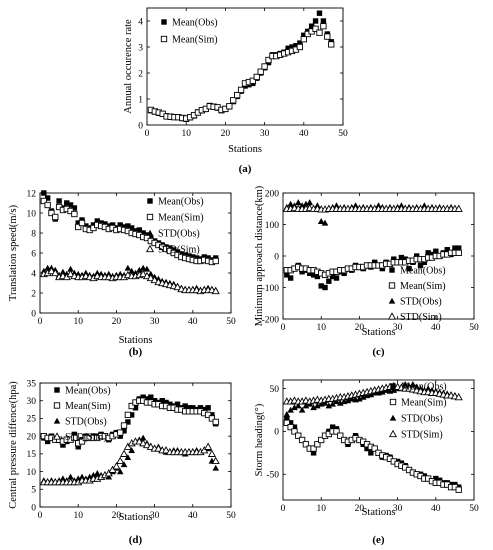  What do you see at coordinates (13, 445) in the screenshot?
I see `y-axis-label: Central pressure diffence(hpa)` at bounding box center [13, 445].